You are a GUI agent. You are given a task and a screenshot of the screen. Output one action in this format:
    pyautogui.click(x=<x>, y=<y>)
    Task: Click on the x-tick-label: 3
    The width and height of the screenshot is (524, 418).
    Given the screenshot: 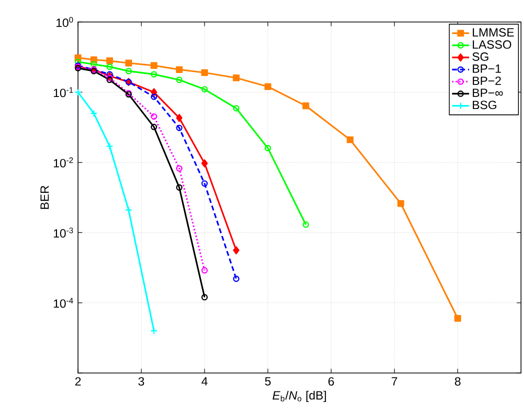 What is the action you would take?
    pyautogui.click(x=141, y=381)
    